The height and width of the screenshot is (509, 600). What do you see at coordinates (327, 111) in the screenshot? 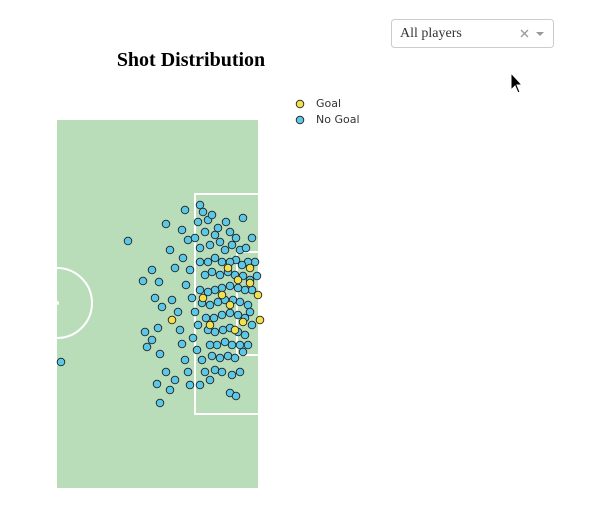
I see `legend: Goal No Goal` at bounding box center [327, 111].